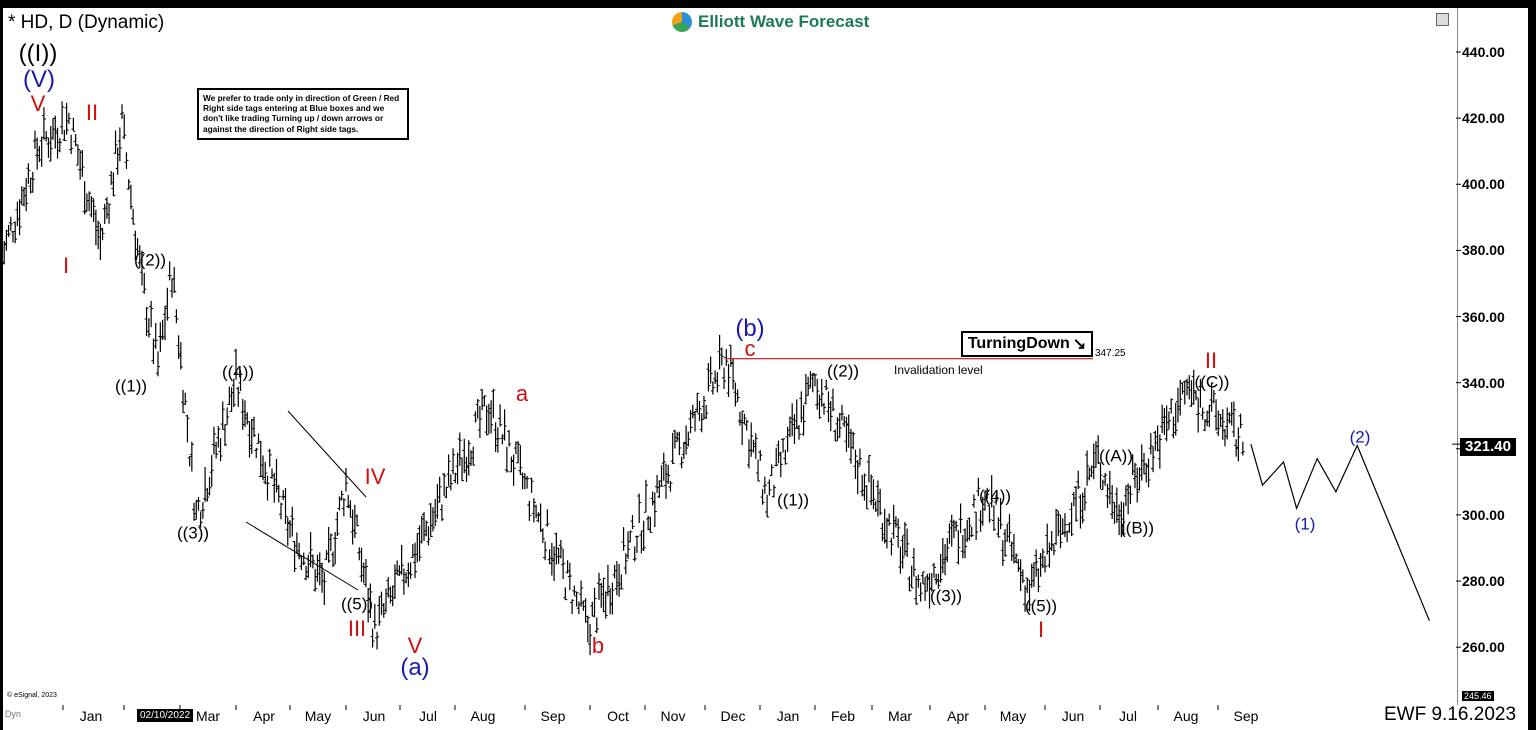  Describe the element at coordinates (1018, 343) in the screenshot. I see `turning-down-text: TurningDown` at that location.